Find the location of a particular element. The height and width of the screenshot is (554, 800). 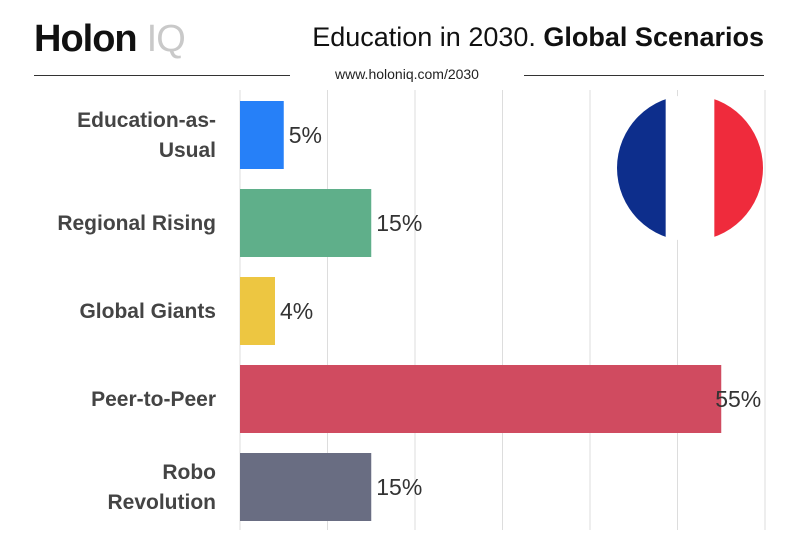

title-regular: Education in 2030. is located at coordinates (424, 37).